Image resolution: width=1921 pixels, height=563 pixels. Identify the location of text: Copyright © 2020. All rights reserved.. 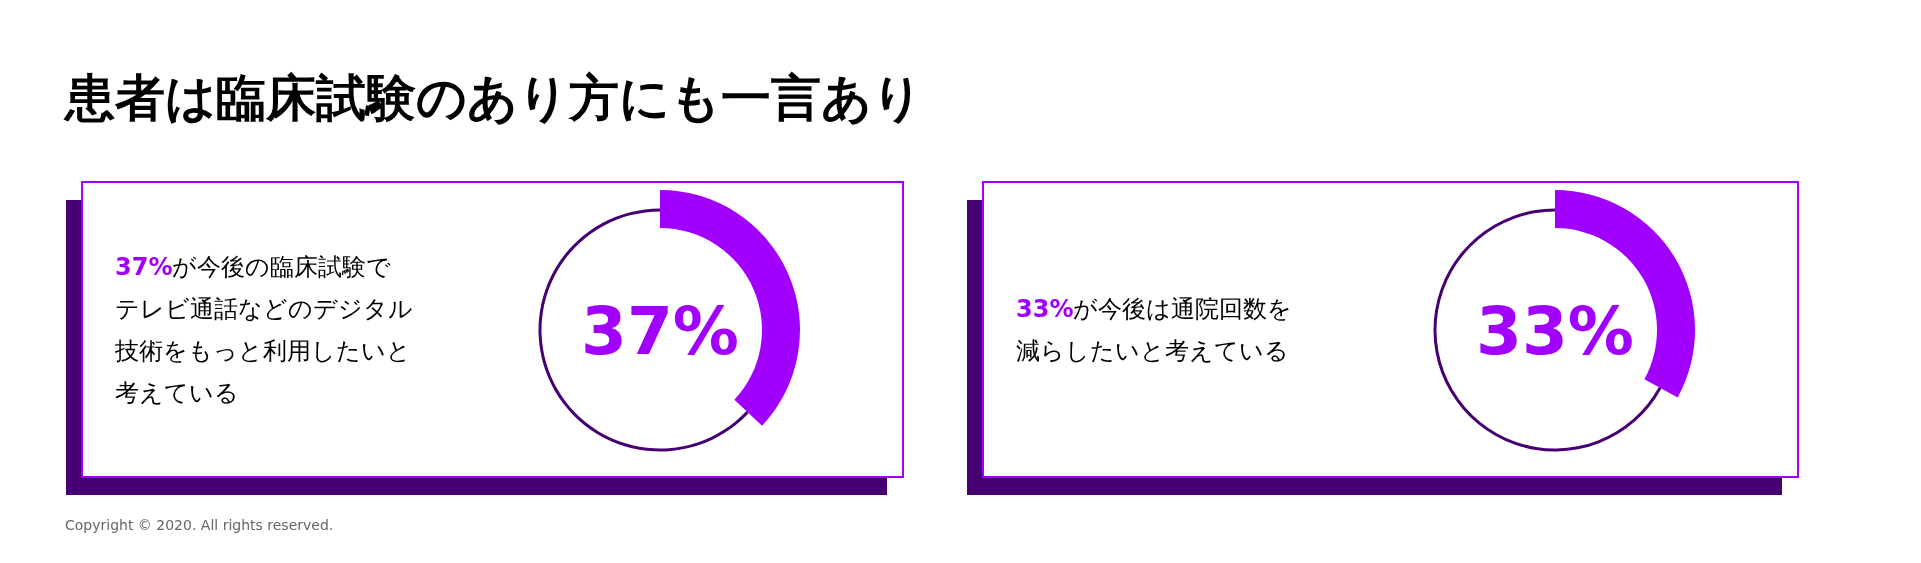
(199, 525).